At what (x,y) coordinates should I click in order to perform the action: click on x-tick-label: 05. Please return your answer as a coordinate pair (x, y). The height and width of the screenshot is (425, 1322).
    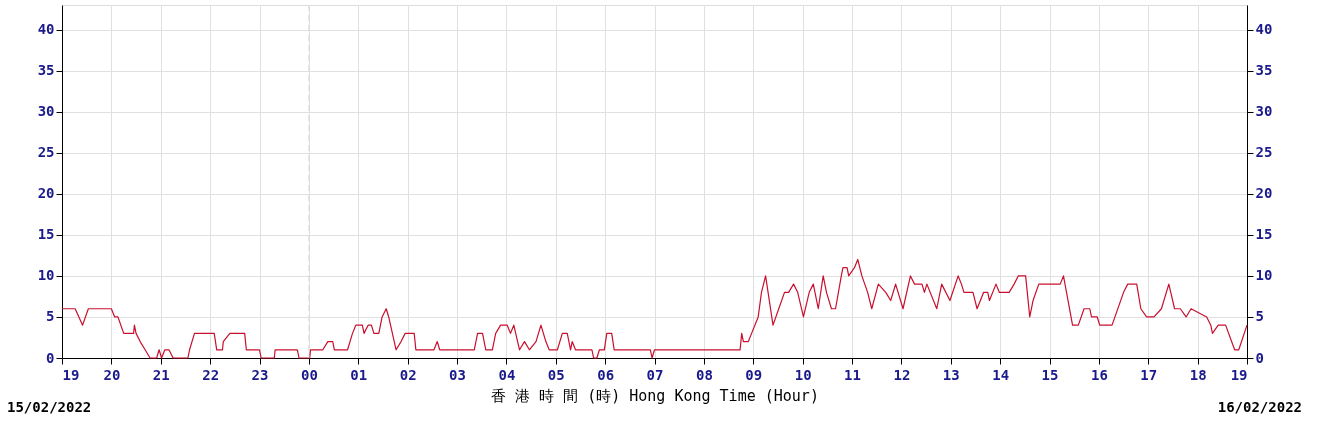
    Looking at the image, I should click on (556, 374).